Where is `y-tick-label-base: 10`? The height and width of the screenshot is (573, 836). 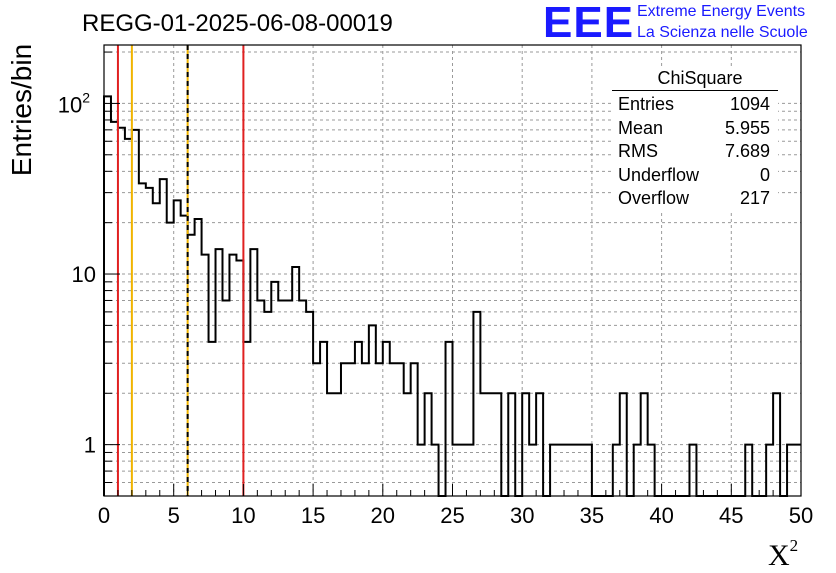
y-tick-label-base: 10 is located at coordinates (70, 104).